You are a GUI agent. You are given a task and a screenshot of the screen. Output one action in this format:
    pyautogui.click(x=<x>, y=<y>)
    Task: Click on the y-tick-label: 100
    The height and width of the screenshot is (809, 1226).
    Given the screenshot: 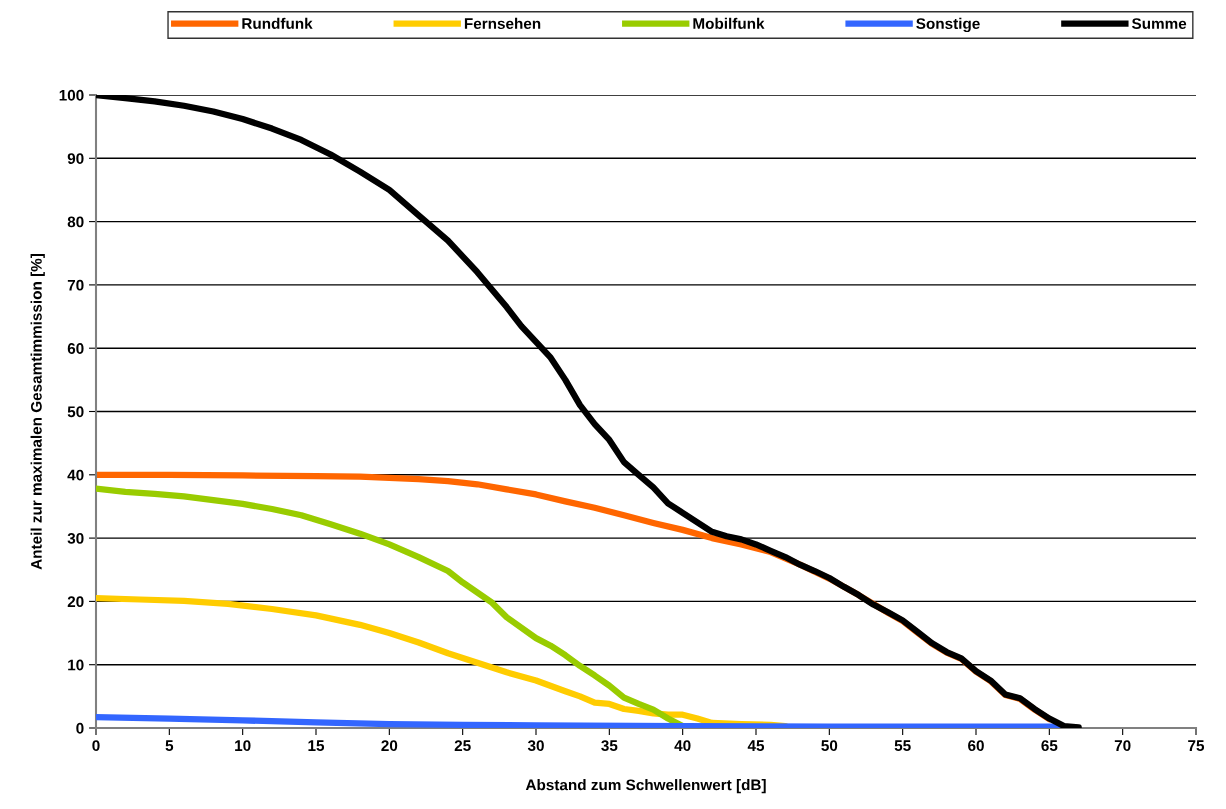 What is the action you would take?
    pyautogui.click(x=71, y=95)
    